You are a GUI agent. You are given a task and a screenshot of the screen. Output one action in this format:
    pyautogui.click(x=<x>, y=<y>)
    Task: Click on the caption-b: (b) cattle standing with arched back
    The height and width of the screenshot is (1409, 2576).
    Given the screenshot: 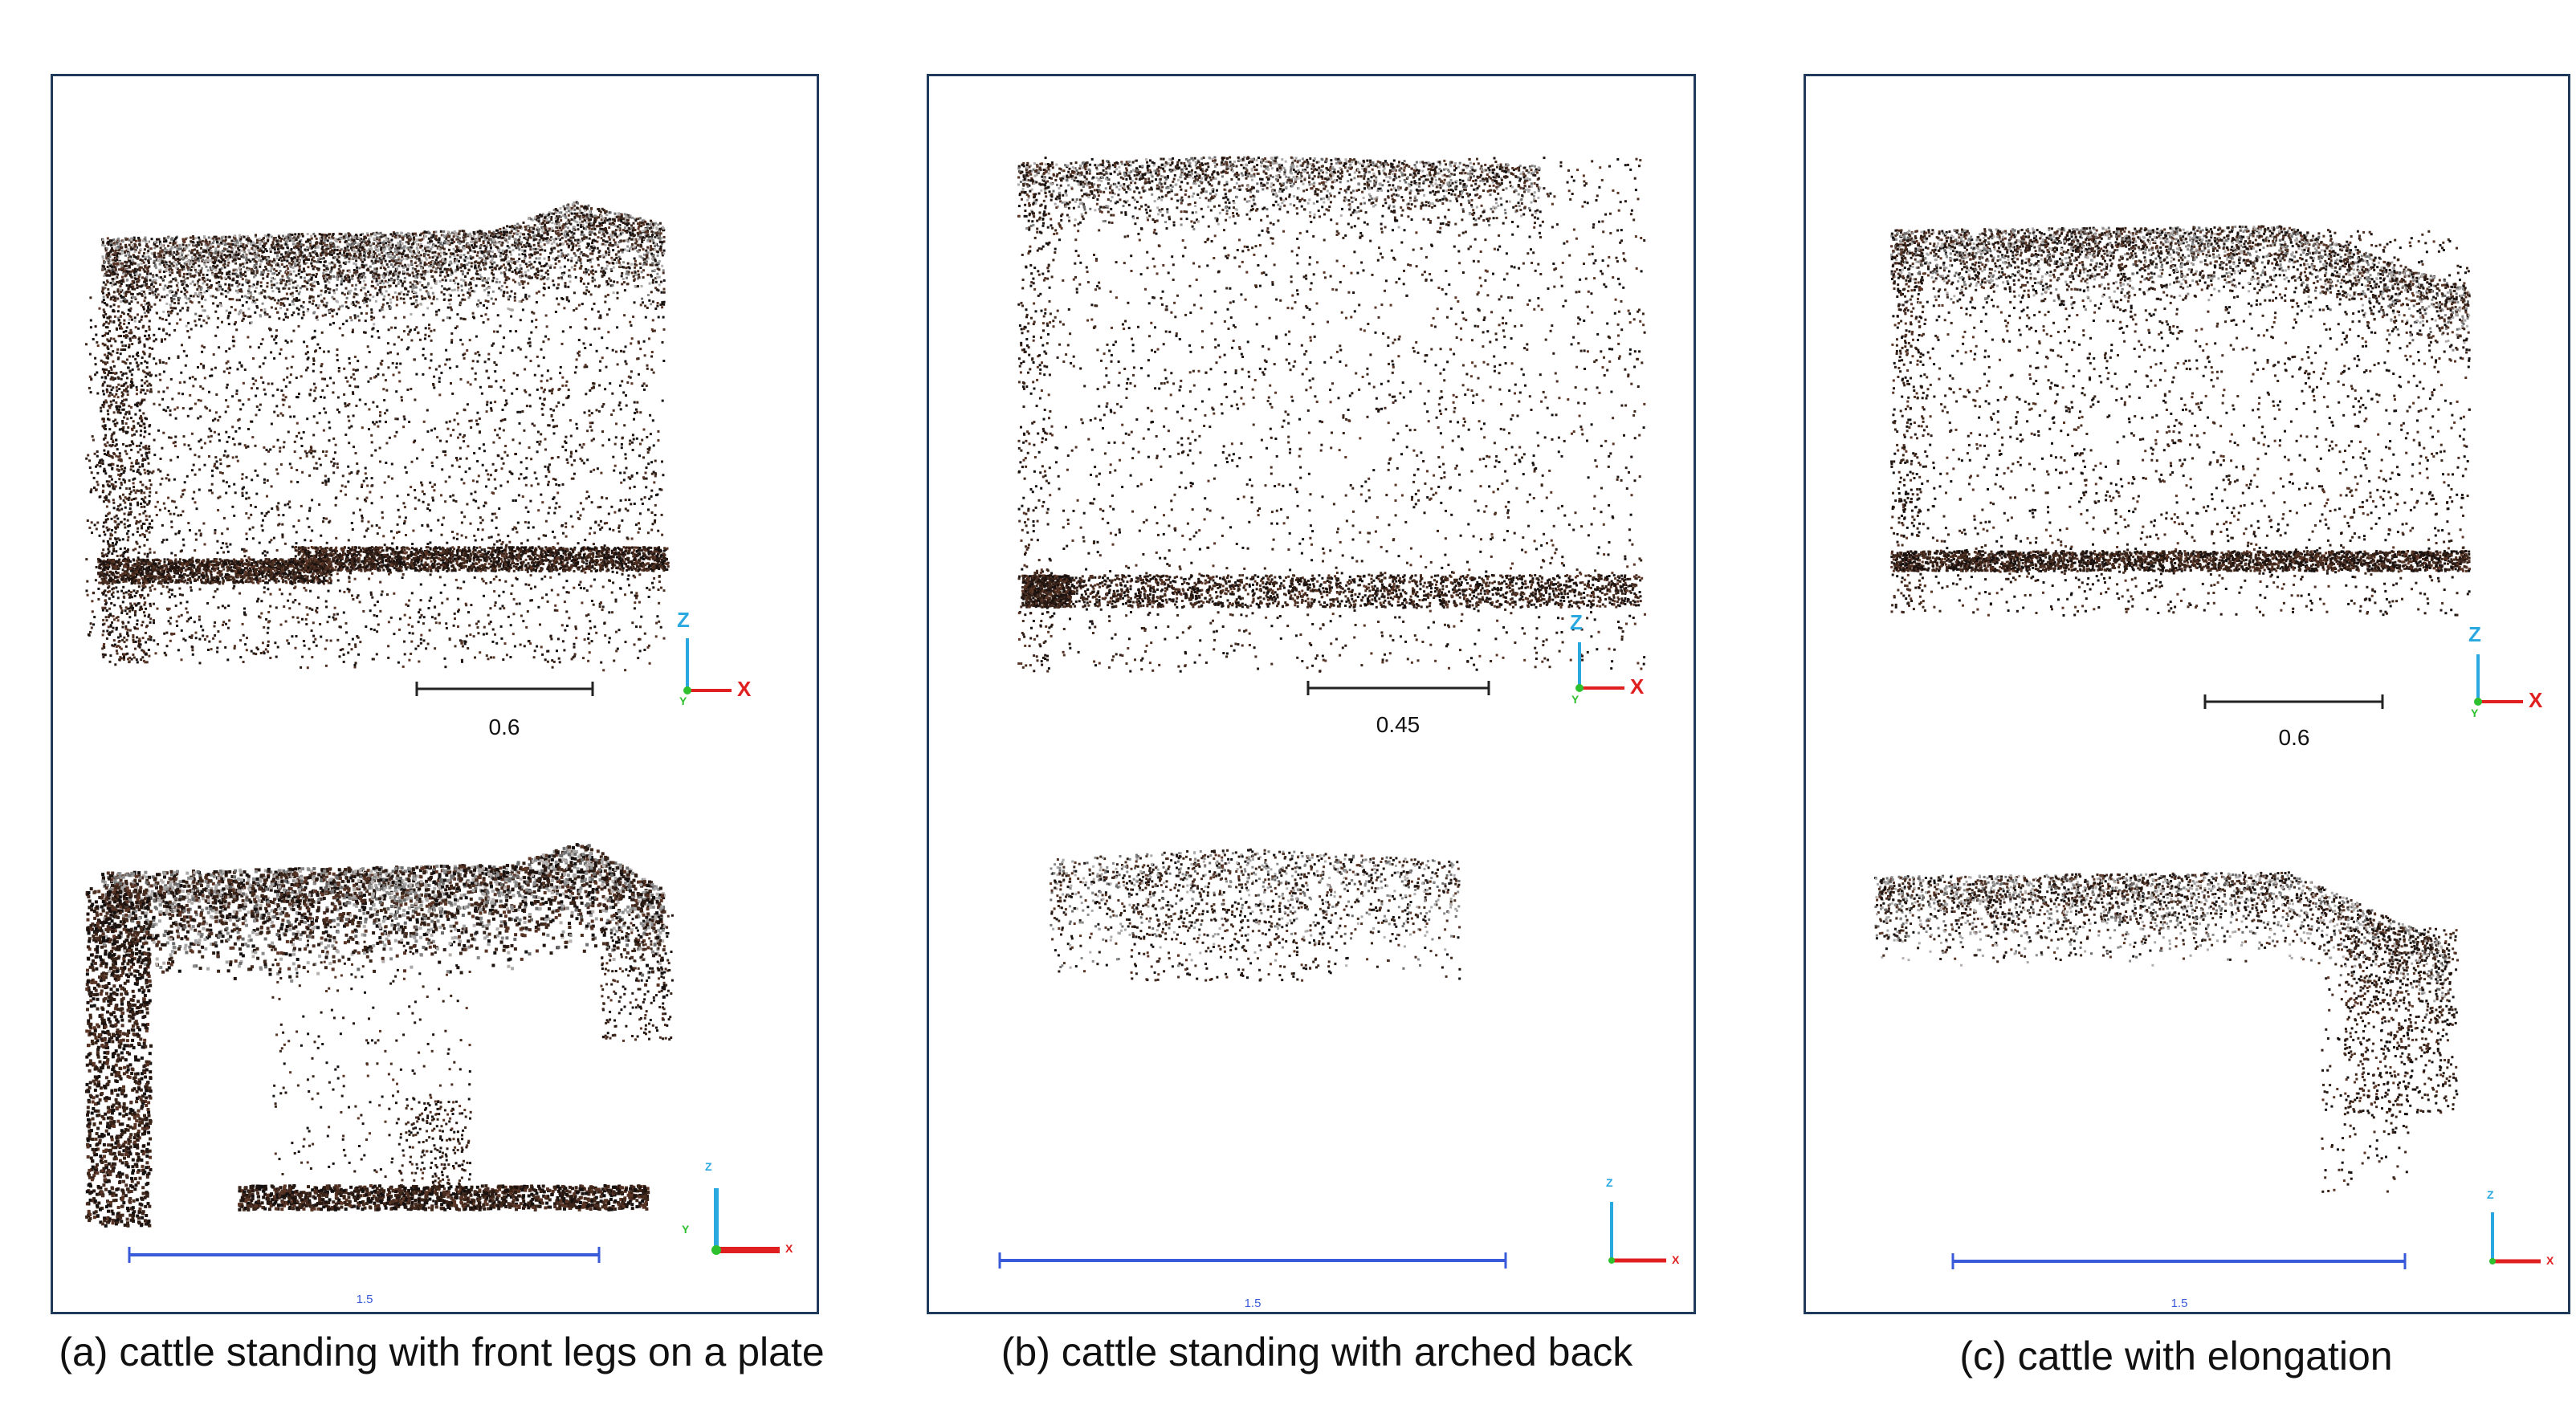 What is the action you would take?
    pyautogui.click(x=1316, y=1352)
    